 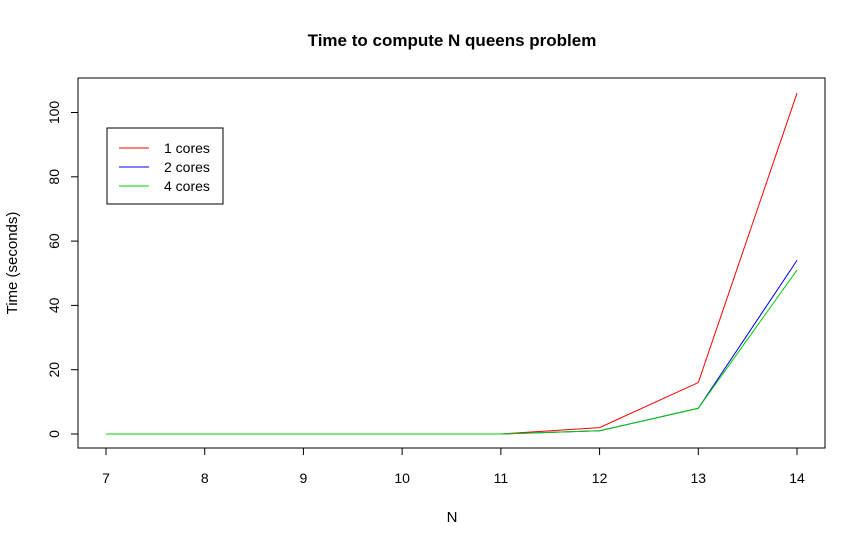 What do you see at coordinates (12, 263) in the screenshot?
I see `y-axis-label: Time (seconds)` at bounding box center [12, 263].